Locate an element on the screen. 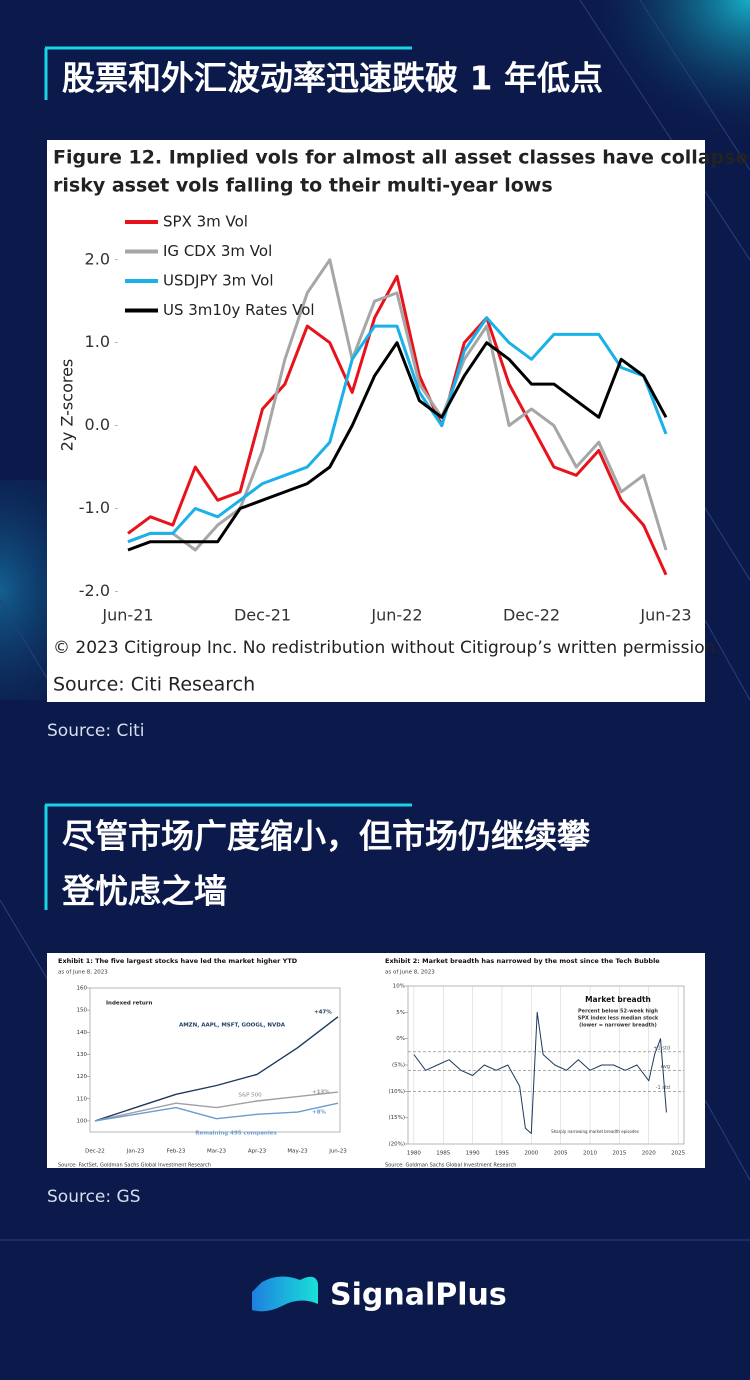 This screenshot has height=1380, width=750. series-label: Remaining 495 companies is located at coordinates (236, 1134).